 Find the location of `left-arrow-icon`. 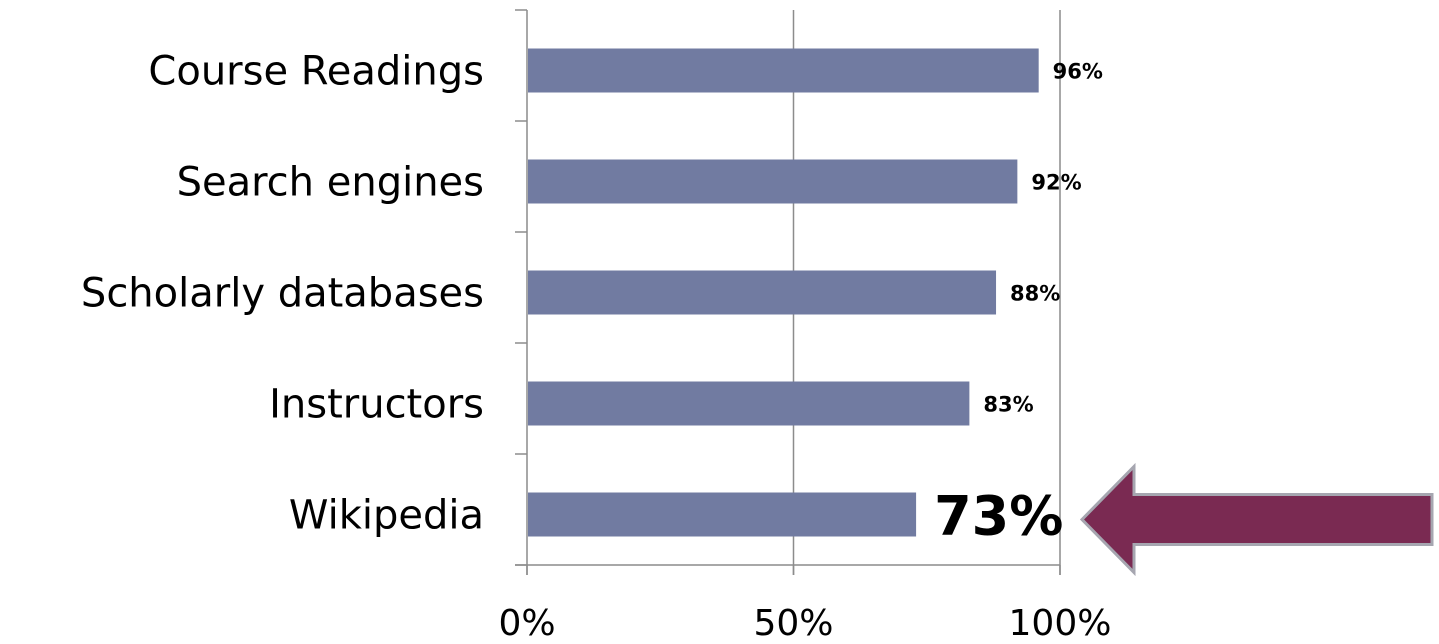

left-arrow-icon is located at coordinates (1256, 519).